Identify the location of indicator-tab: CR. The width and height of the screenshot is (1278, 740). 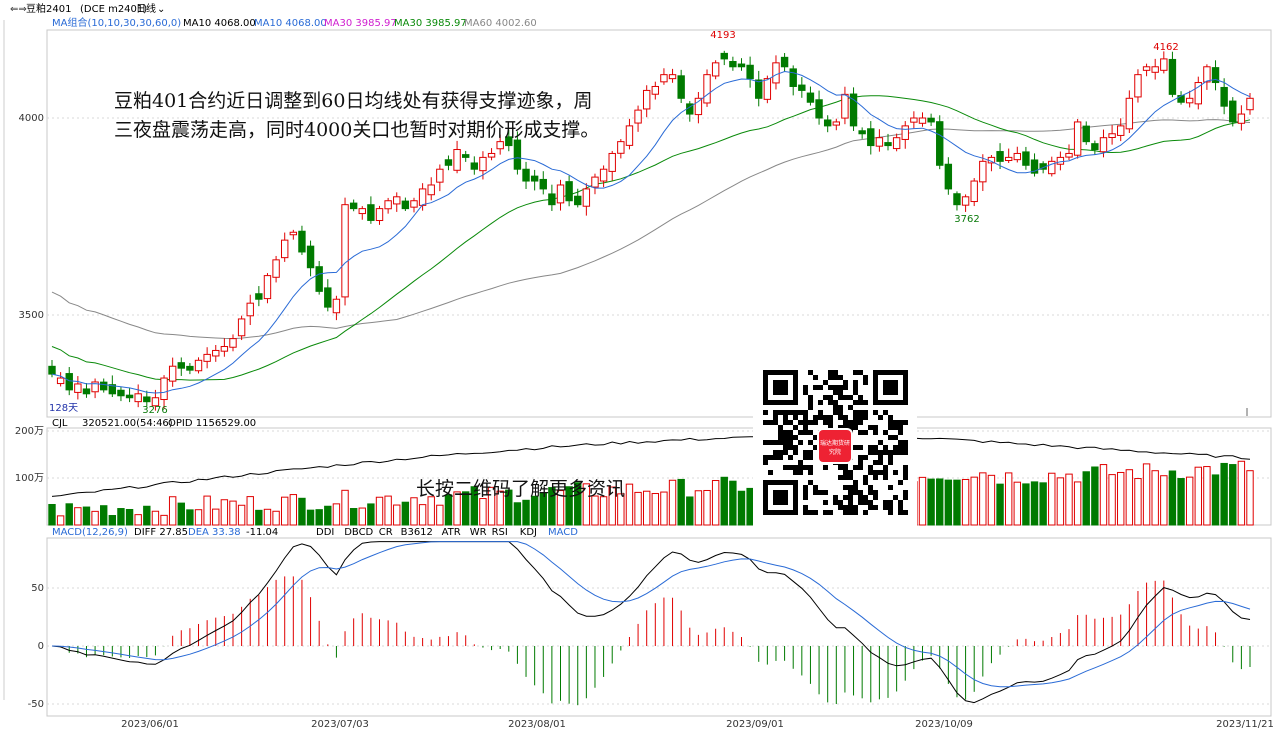
(386, 532).